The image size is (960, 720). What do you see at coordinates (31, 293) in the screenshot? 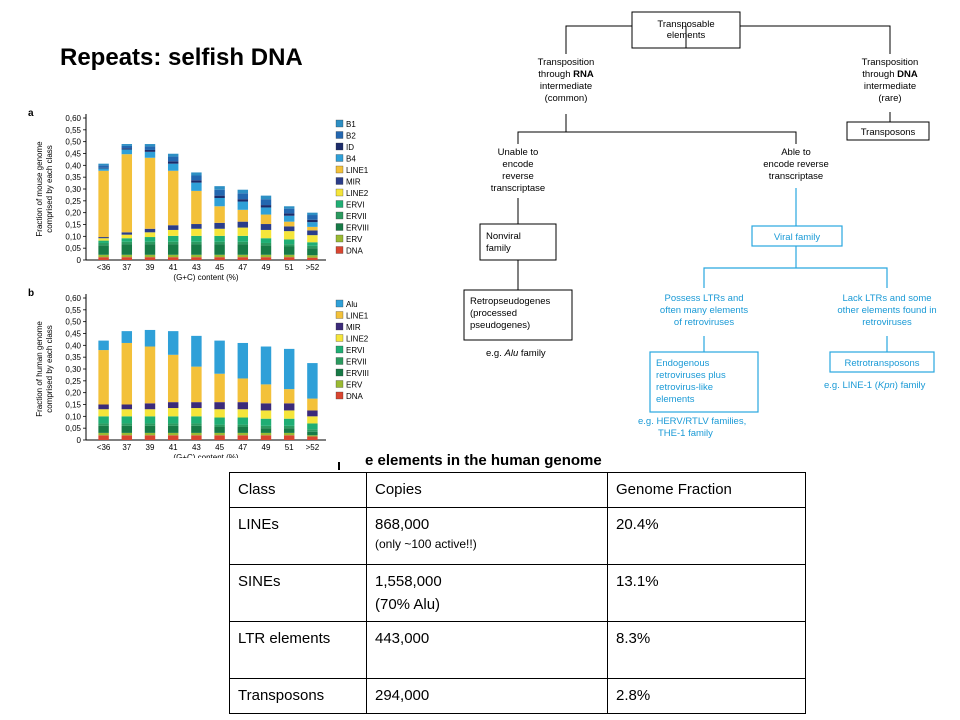
I see `panel-label: b` at bounding box center [31, 293].